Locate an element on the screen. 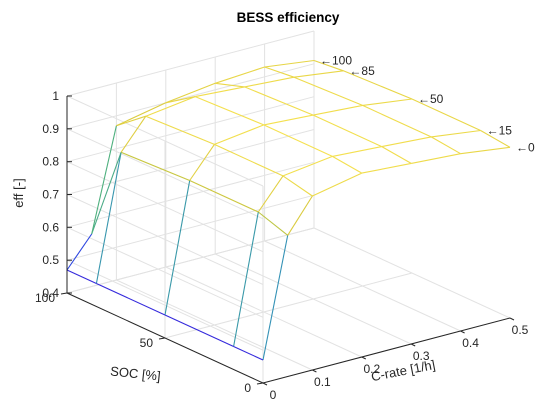 This screenshot has width=550, height=415. x-tick-label: 0.5 is located at coordinates (520, 330).